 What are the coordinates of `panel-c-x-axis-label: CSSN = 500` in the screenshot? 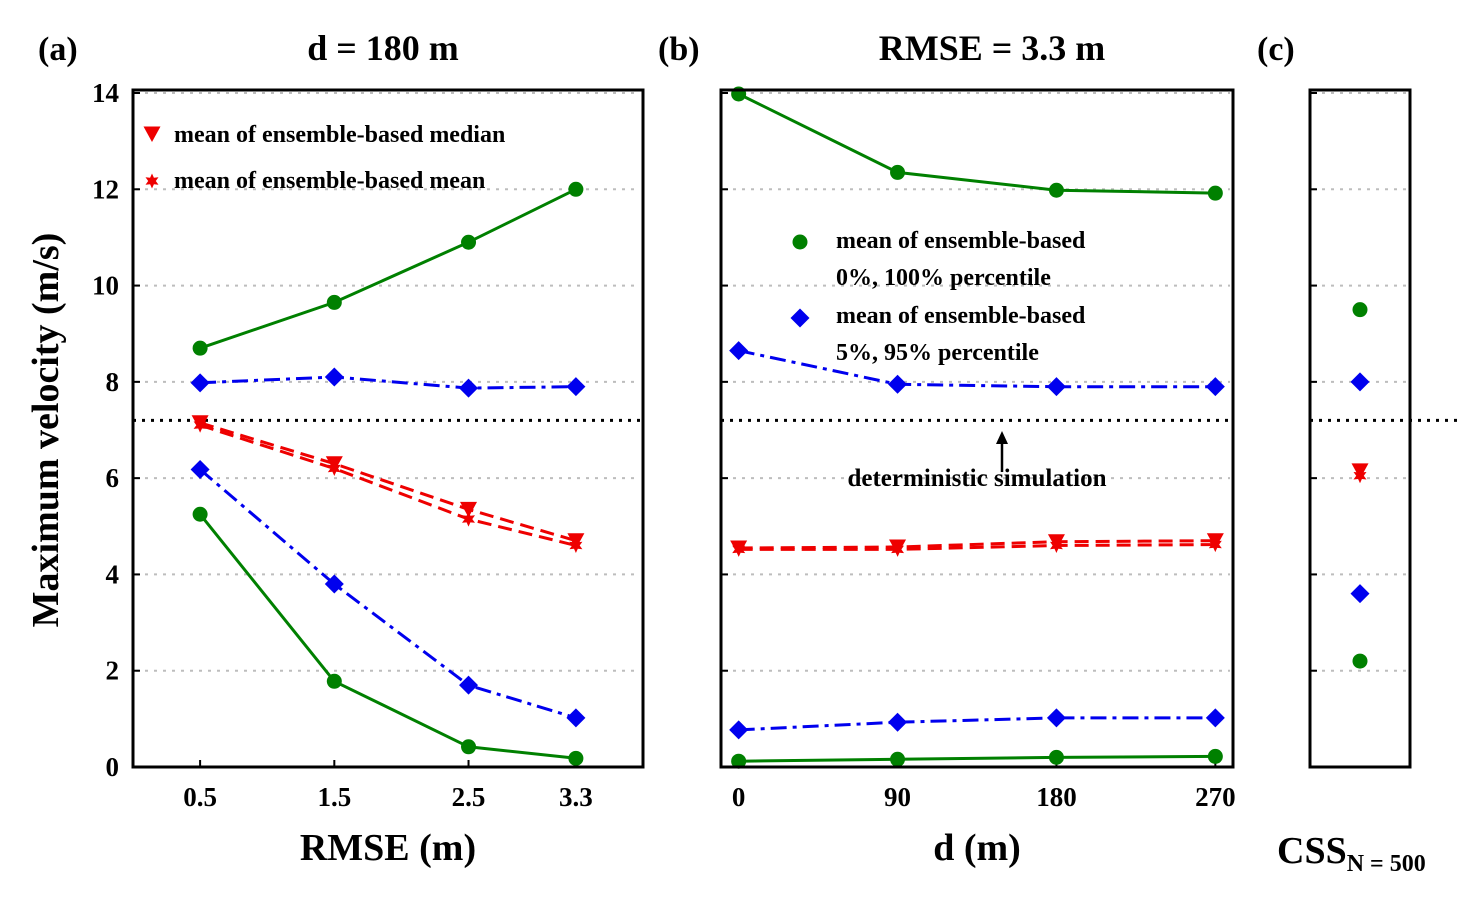 It's located at (1351, 853).